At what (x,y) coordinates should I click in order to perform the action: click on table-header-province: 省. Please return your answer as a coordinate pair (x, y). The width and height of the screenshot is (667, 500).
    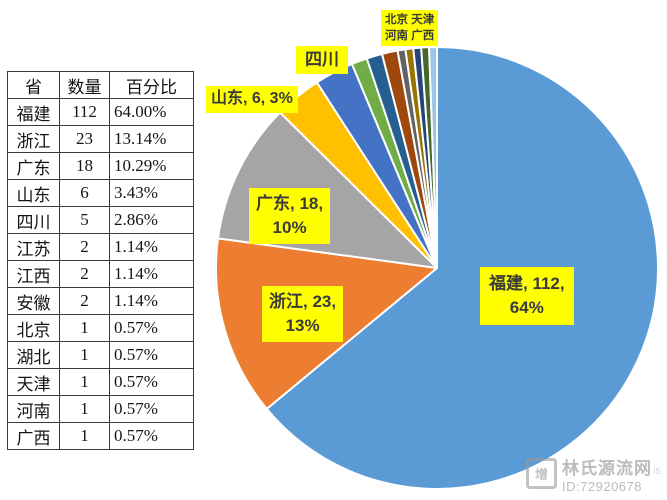
    Looking at the image, I should click on (33, 85).